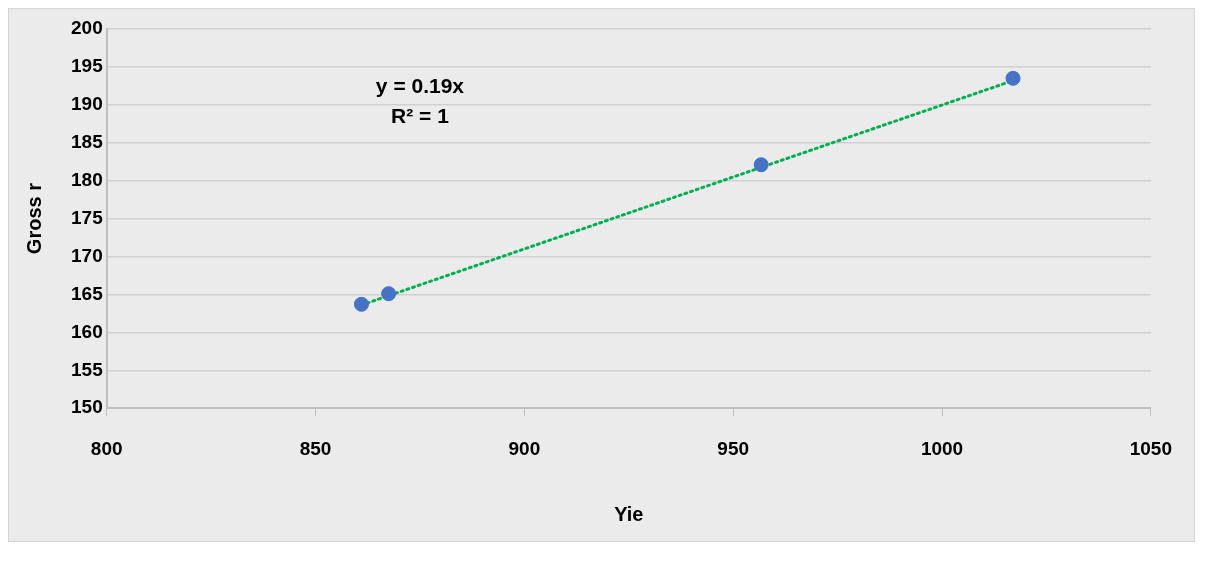 The image size is (1205, 565). What do you see at coordinates (87, 217) in the screenshot?
I see `y-tick-label: 175` at bounding box center [87, 217].